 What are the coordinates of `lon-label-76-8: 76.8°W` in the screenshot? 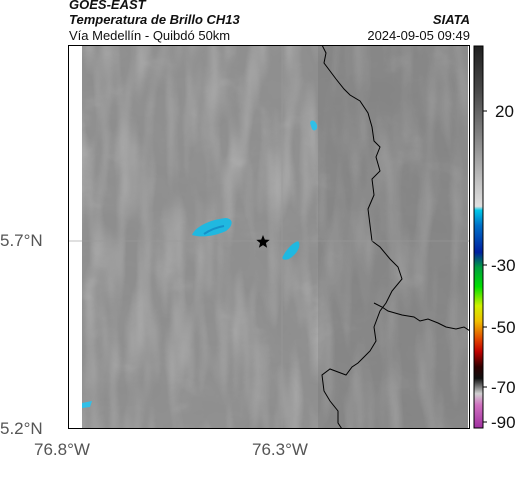 It's located at (62, 449).